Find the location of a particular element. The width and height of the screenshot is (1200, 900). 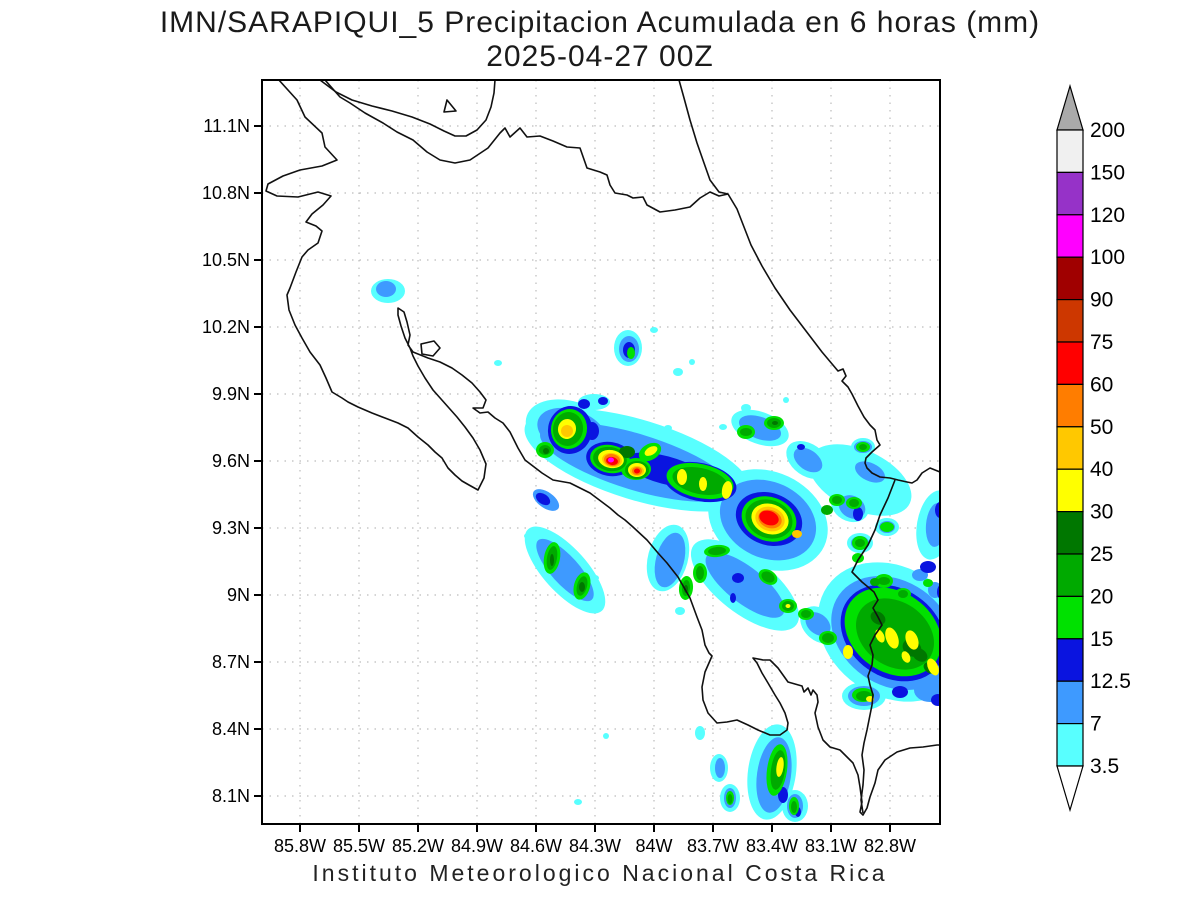

colorbar-label: 3.5 is located at coordinates (1104, 766).